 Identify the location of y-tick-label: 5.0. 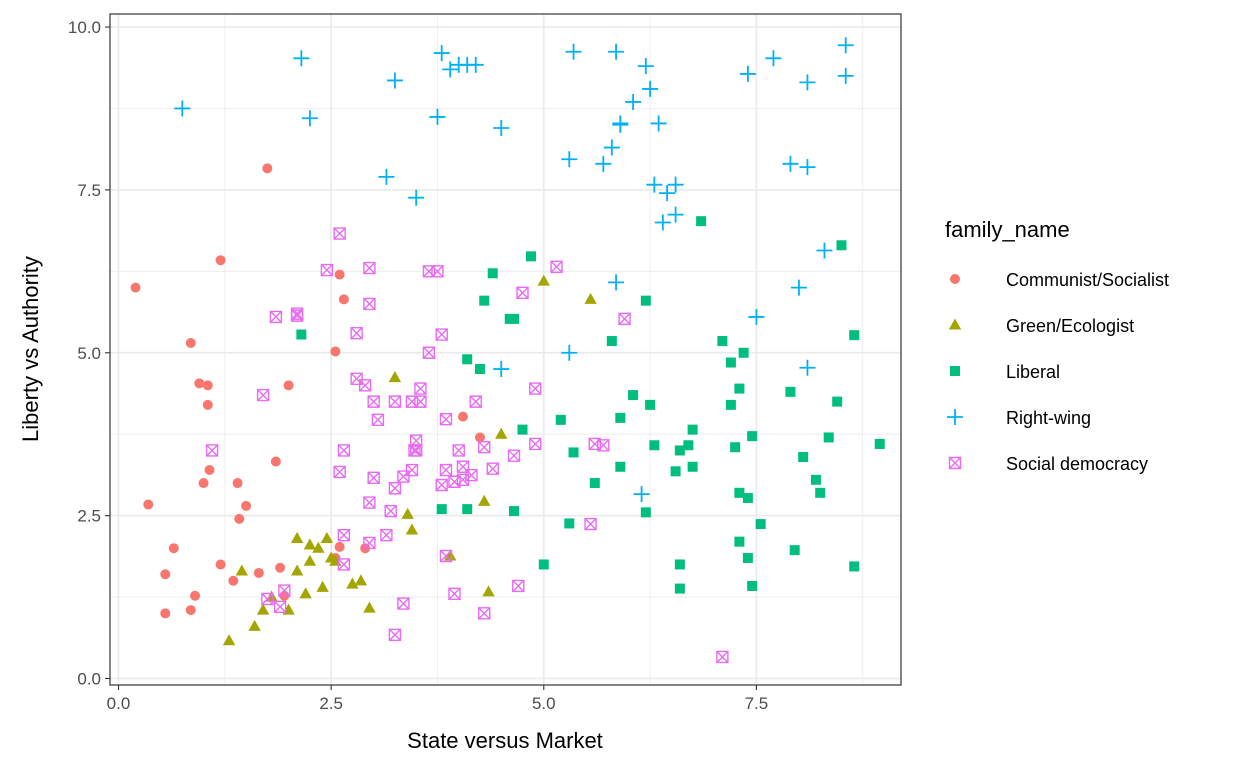
(89, 353).